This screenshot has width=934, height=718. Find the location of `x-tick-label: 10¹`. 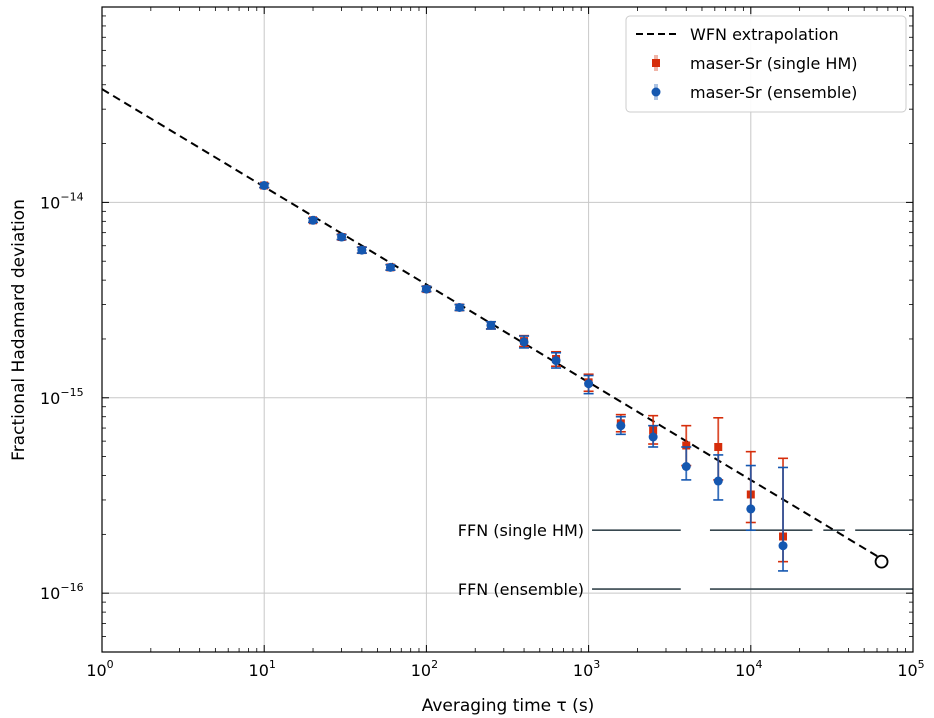

x-tick-label: 10¹ is located at coordinates (262, 669).